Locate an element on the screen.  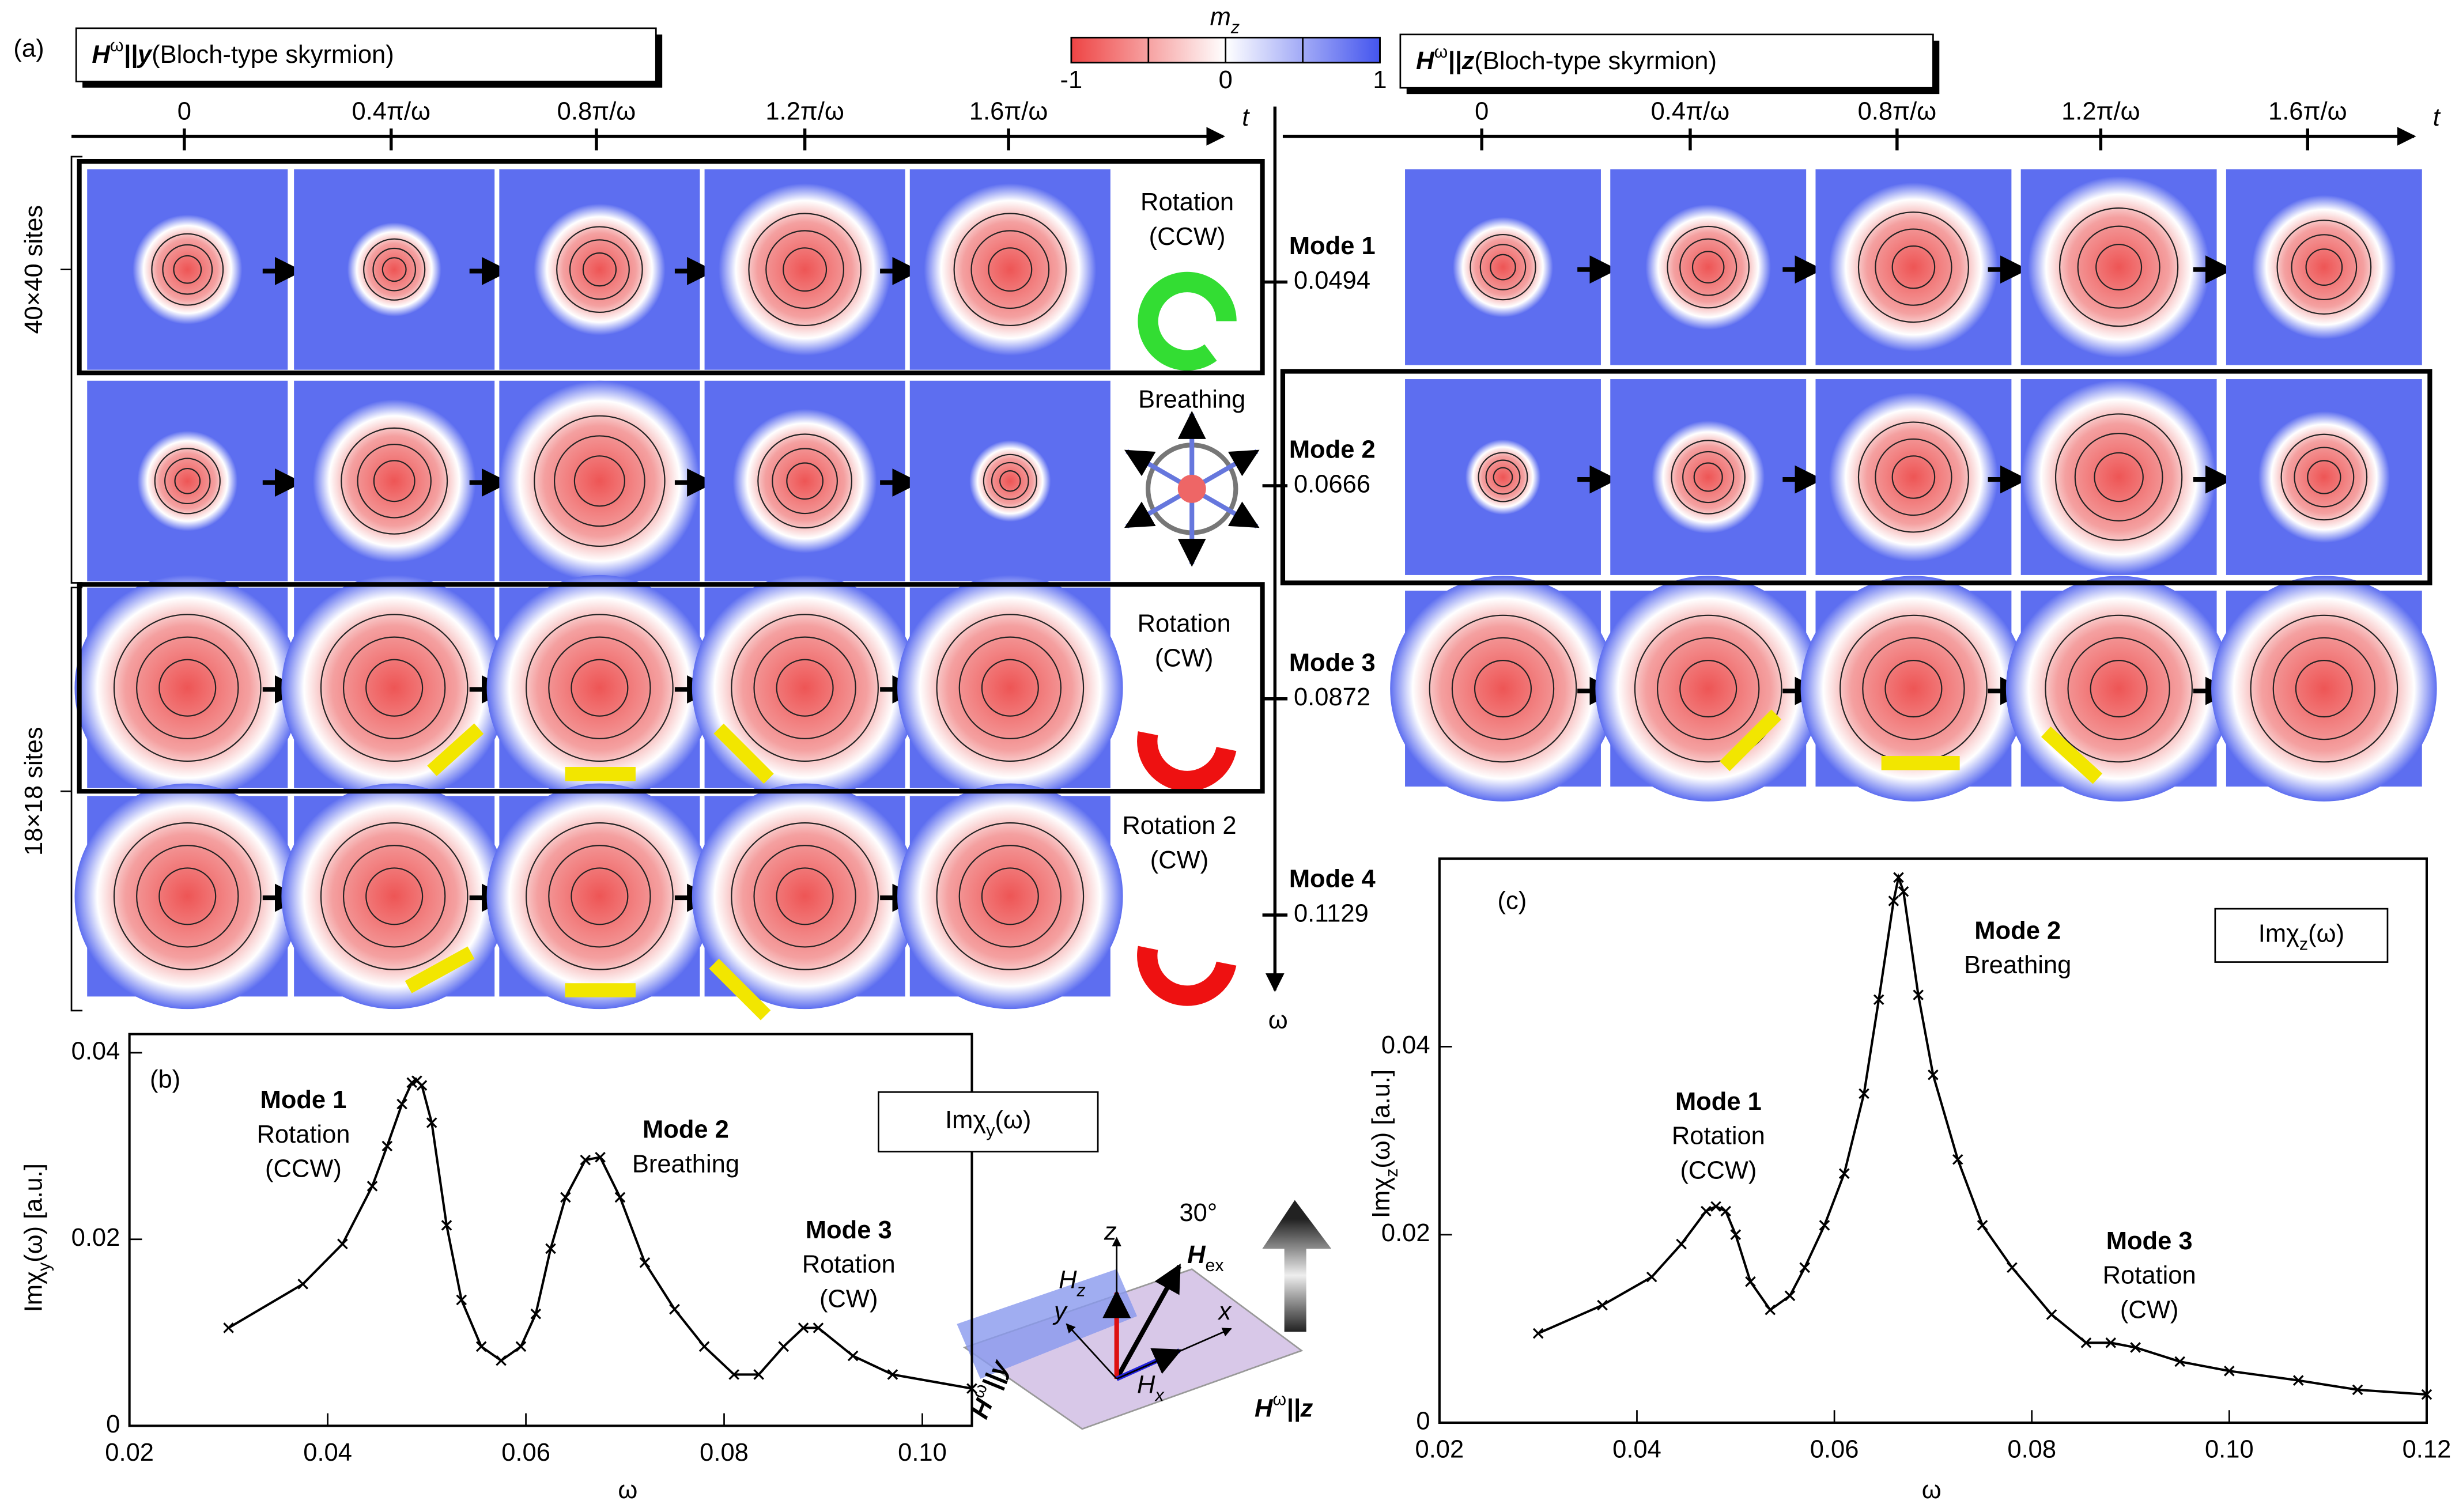
frequency-axis-label: ω is located at coordinates (1278, 1020).